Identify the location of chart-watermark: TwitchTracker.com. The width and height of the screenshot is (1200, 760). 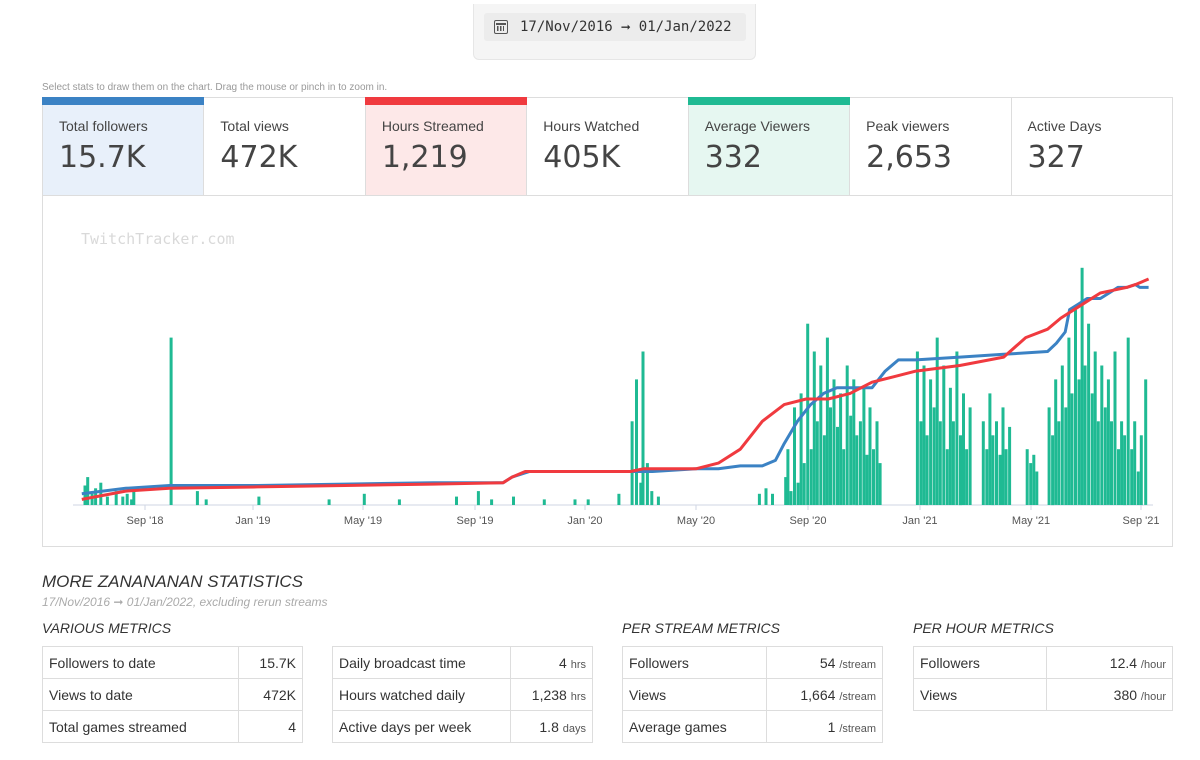
(158, 239).